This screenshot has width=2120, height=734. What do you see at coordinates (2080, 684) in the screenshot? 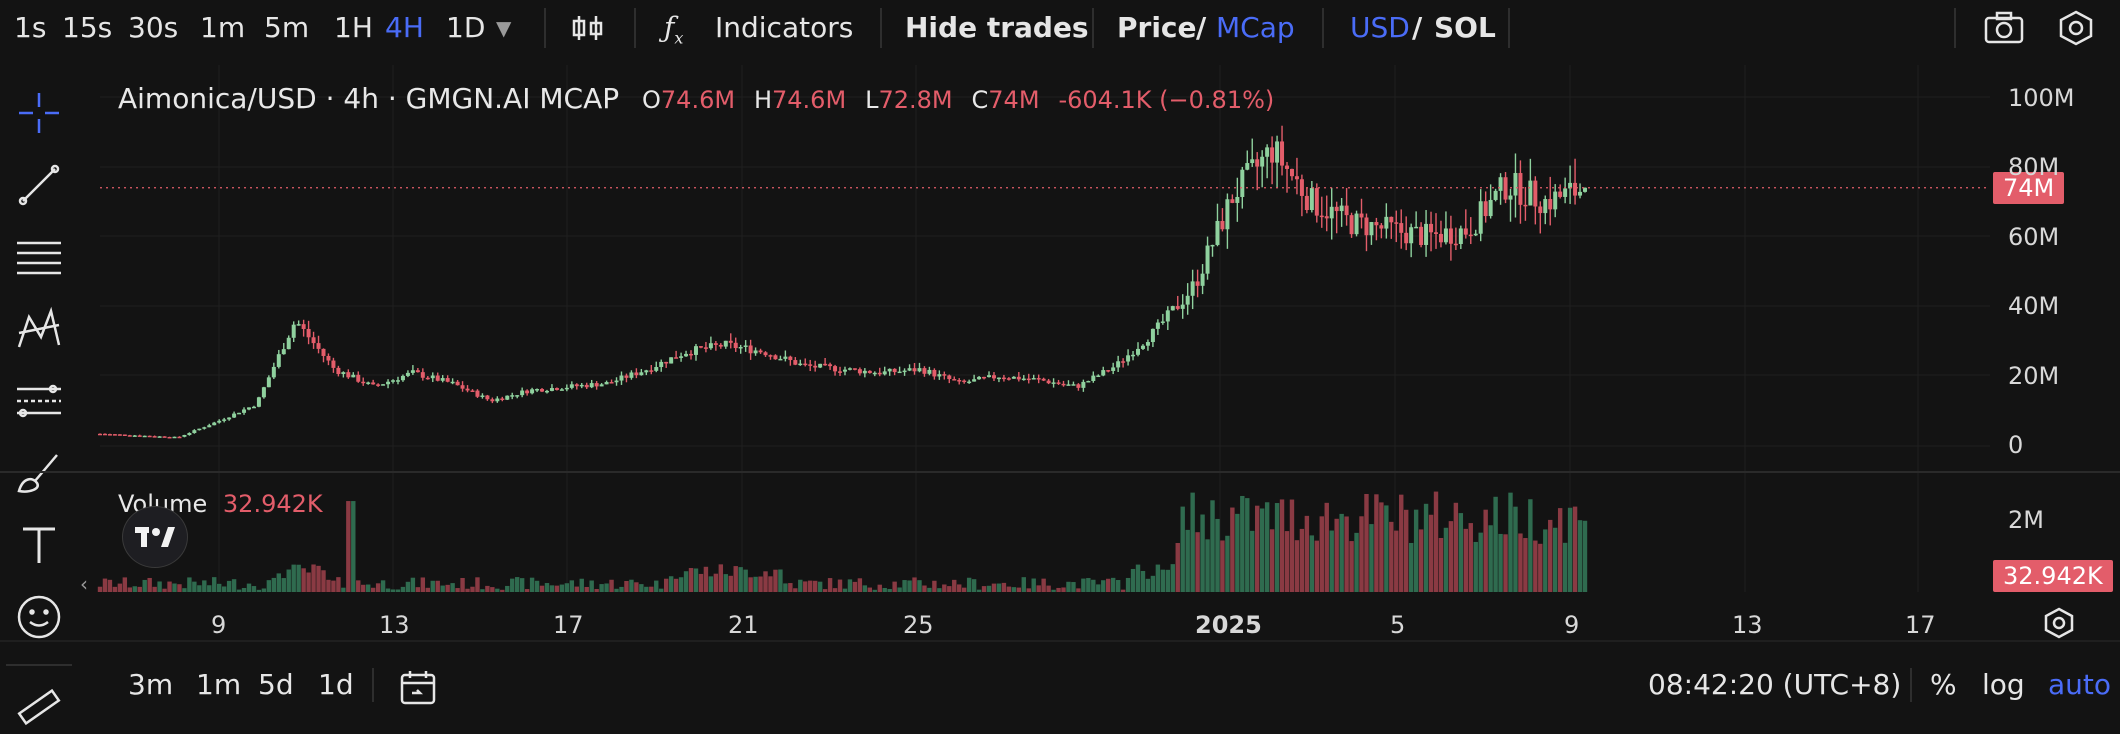
I see `auto-toggle: auto` at bounding box center [2080, 684].